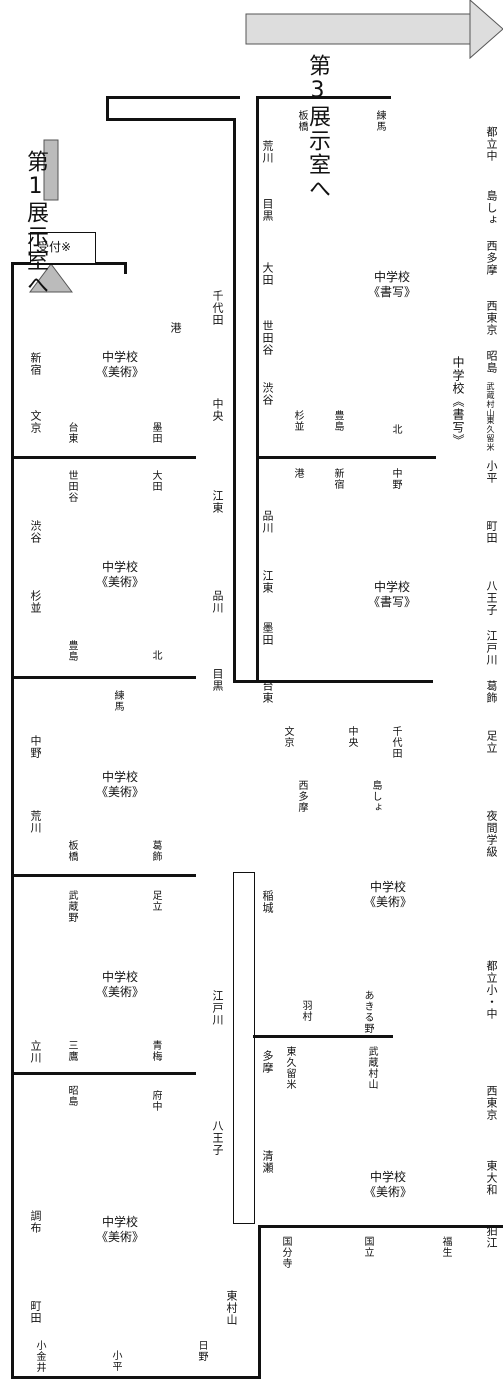 Image resolution: width=503 pixels, height=1396 pixels. I want to click on section-calligraphy-2: 中学校 《書写》, so click(392, 594).